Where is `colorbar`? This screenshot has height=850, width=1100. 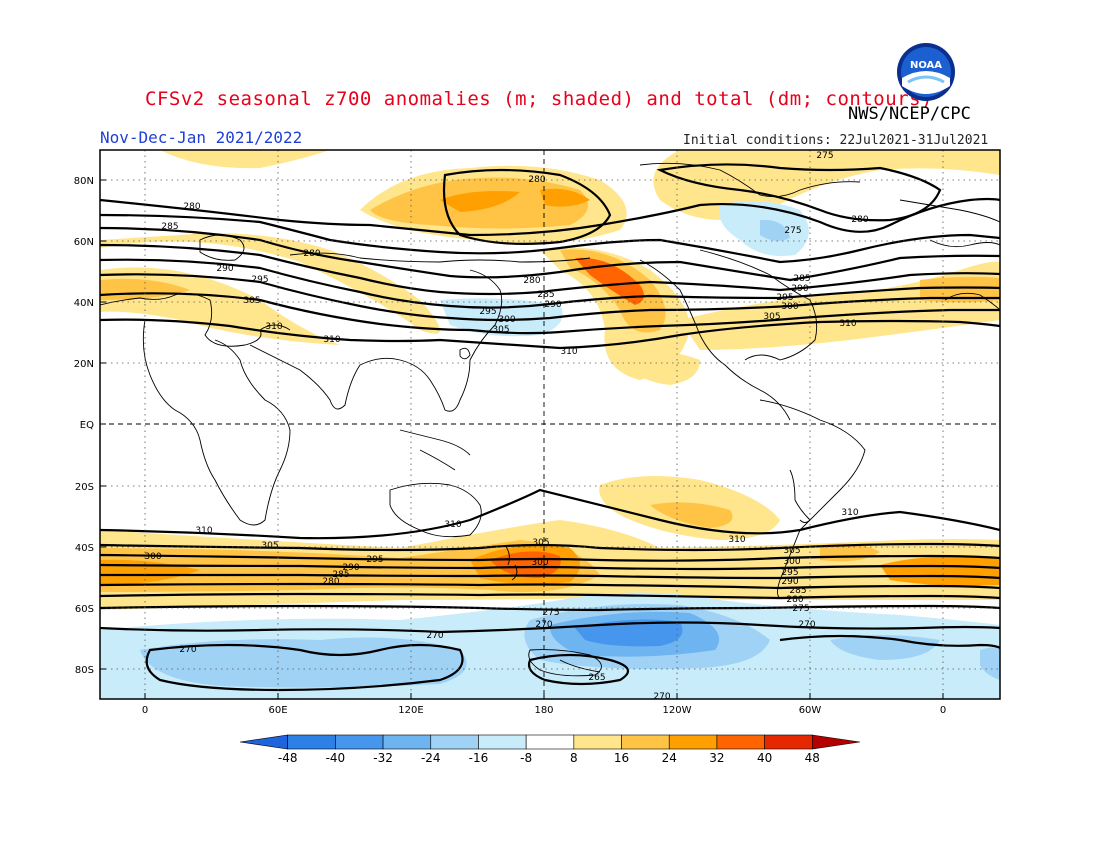 colorbar is located at coordinates (550, 742).